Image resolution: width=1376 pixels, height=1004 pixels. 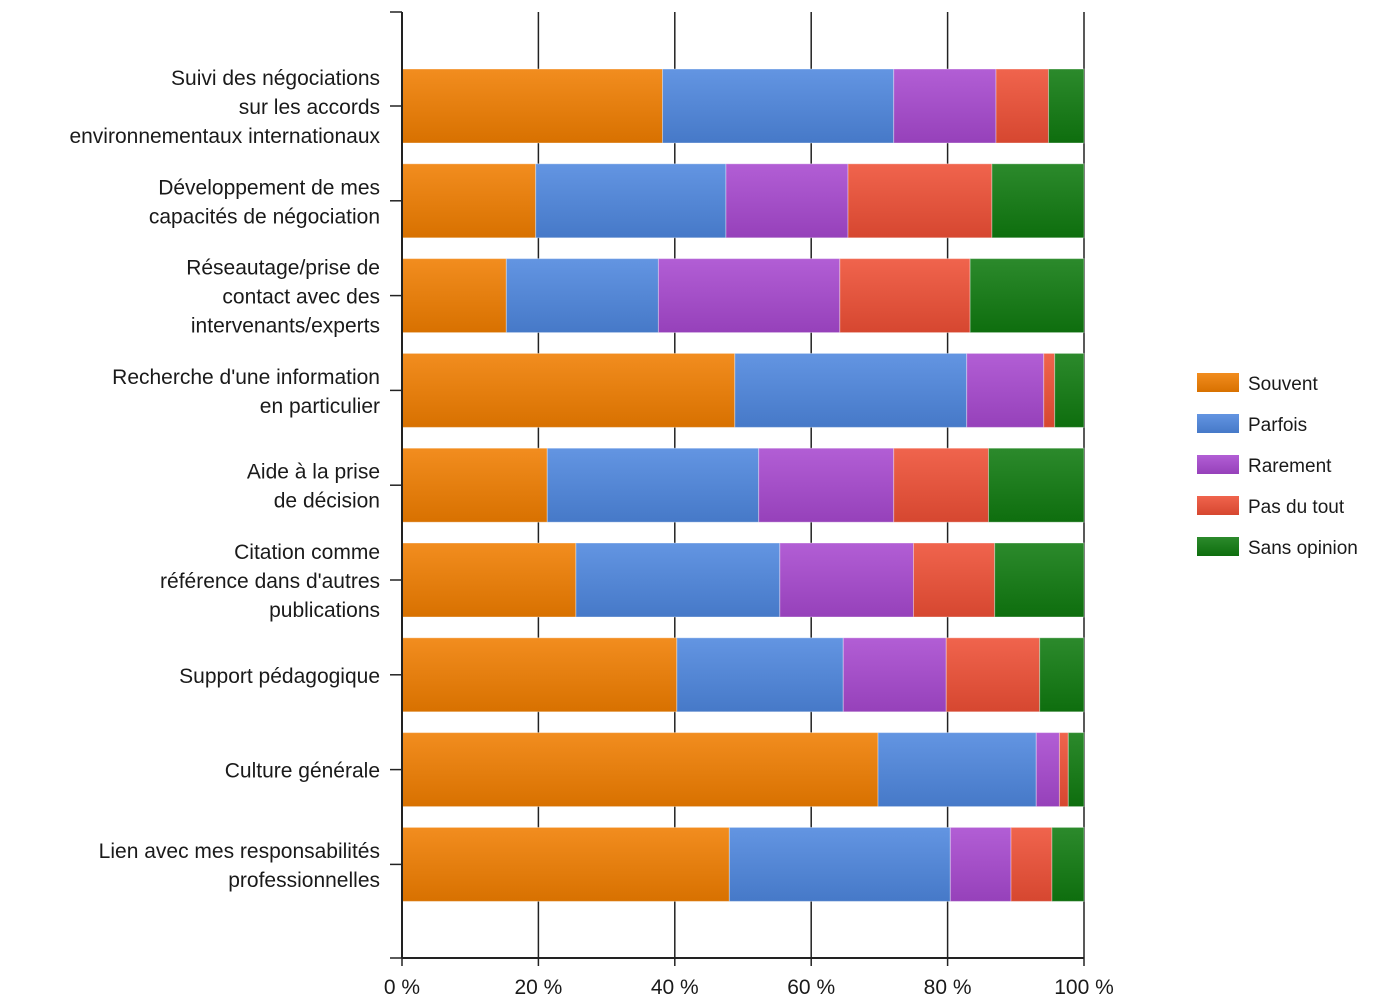 I want to click on x-tick-label: 100 %, so click(x=1084, y=987).